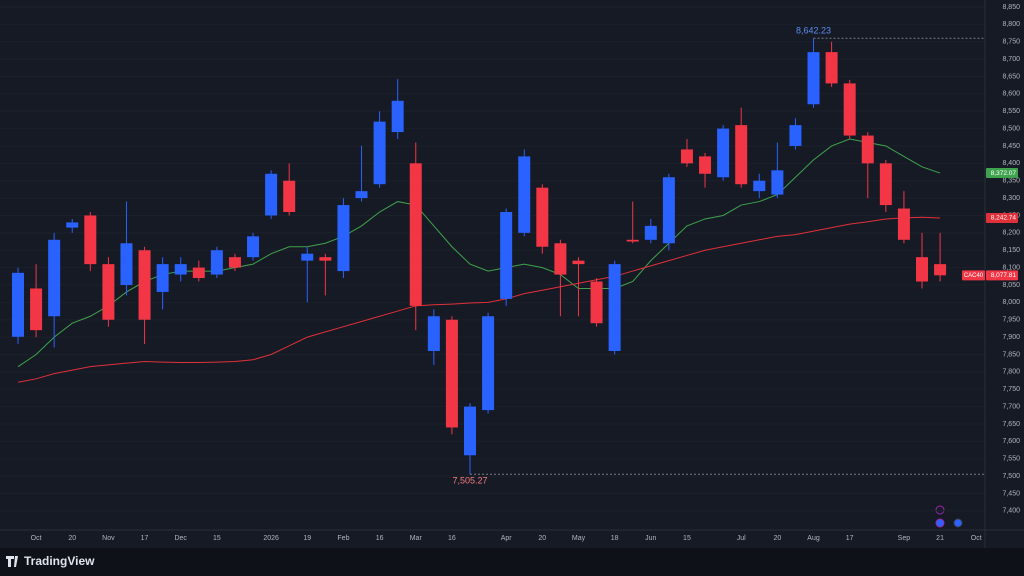 The image size is (1024, 576). I want to click on y-tick-label: 8,550, so click(1011, 111).